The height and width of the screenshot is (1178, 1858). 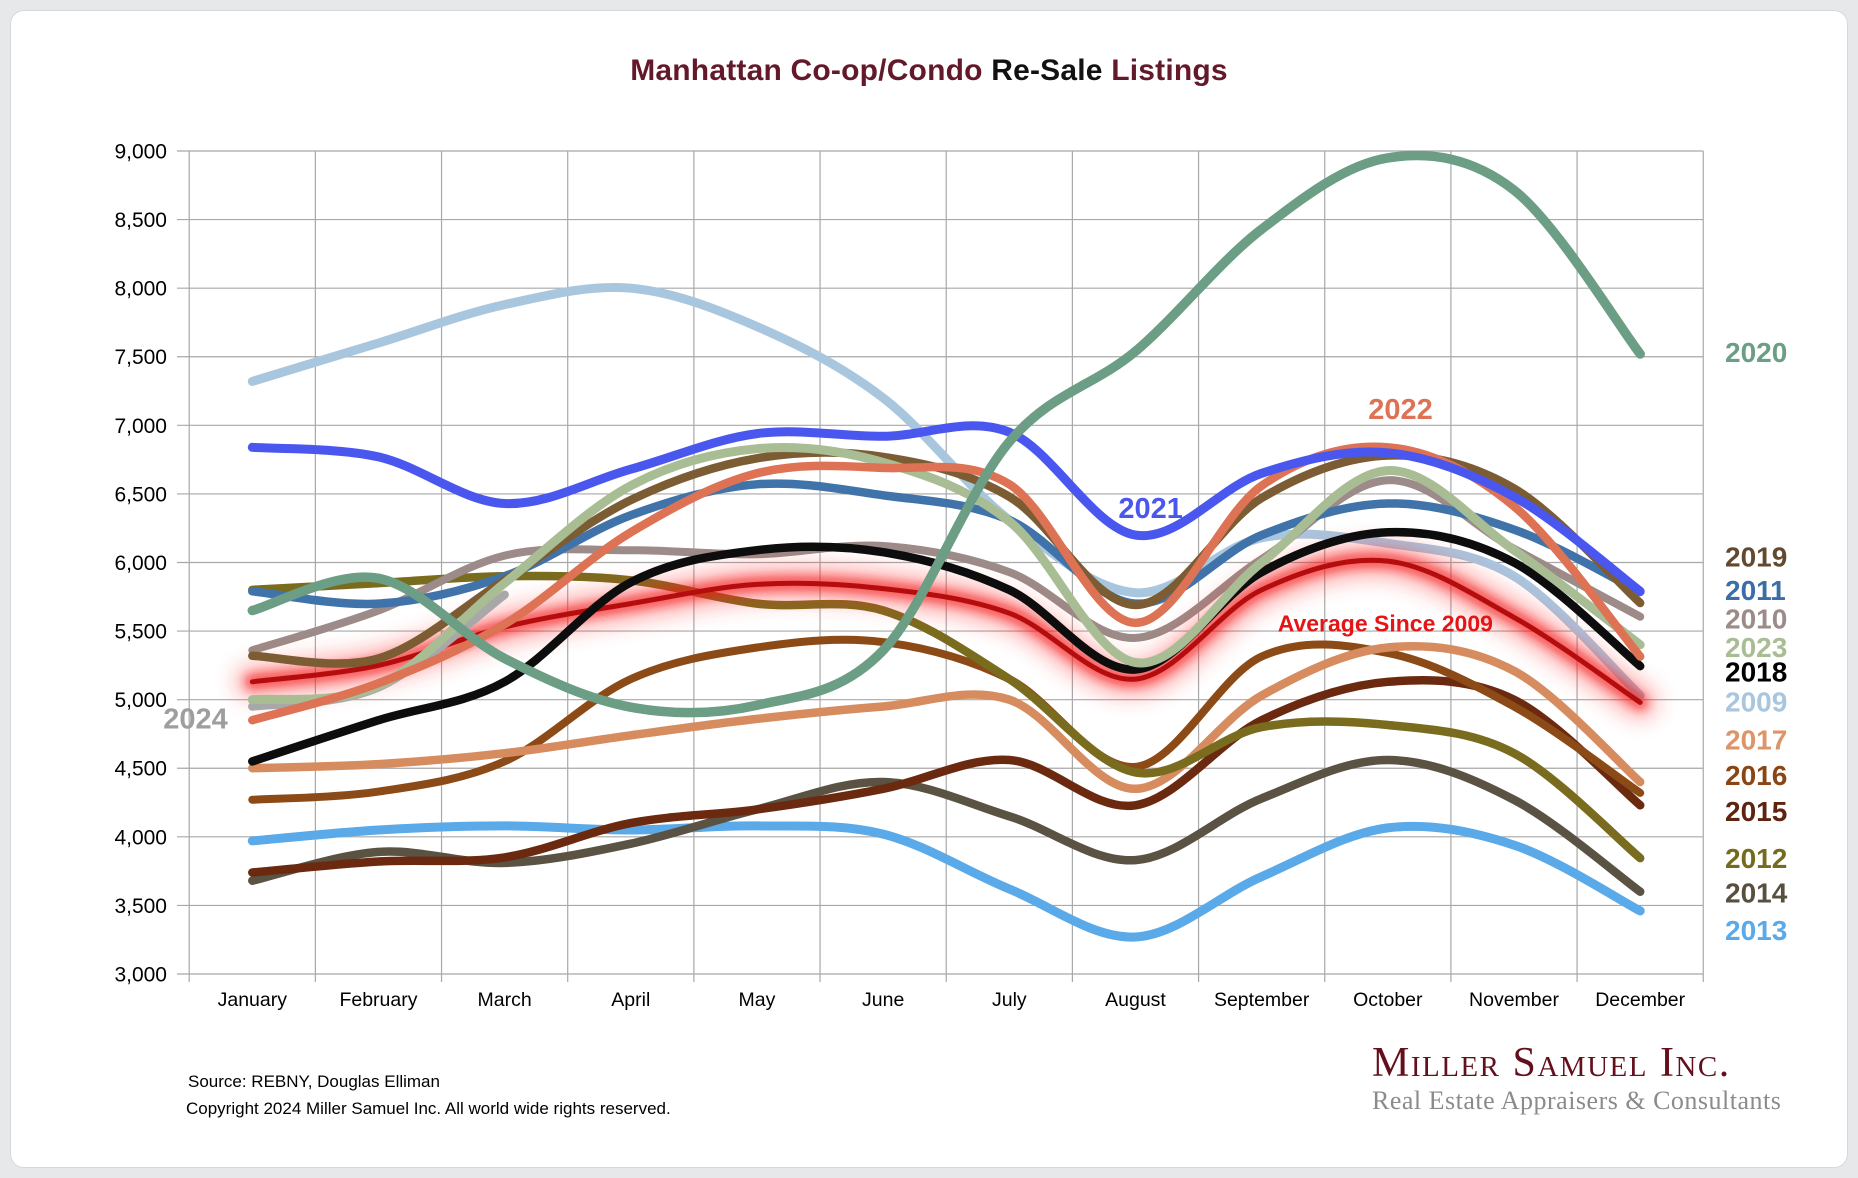 What do you see at coordinates (140, 974) in the screenshot?
I see `y-tick-label: 3,000` at bounding box center [140, 974].